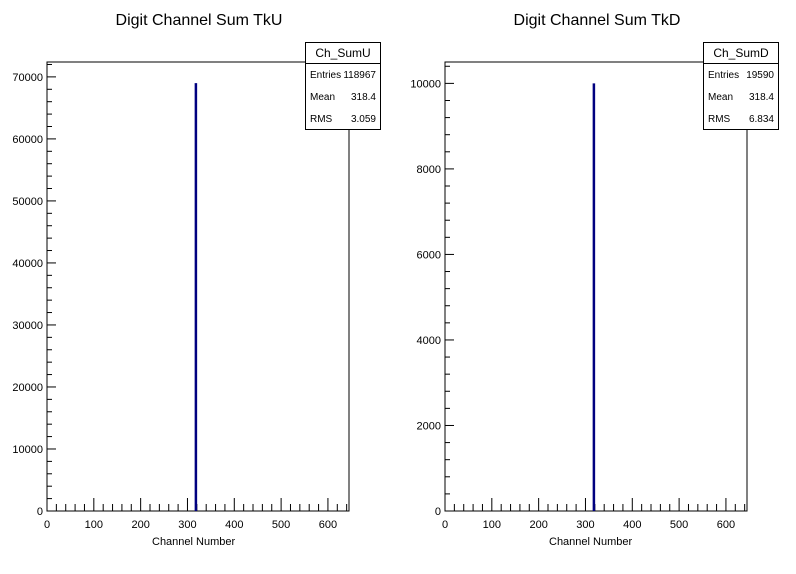  I want to click on y-tick-label: 30000, so click(27, 326).